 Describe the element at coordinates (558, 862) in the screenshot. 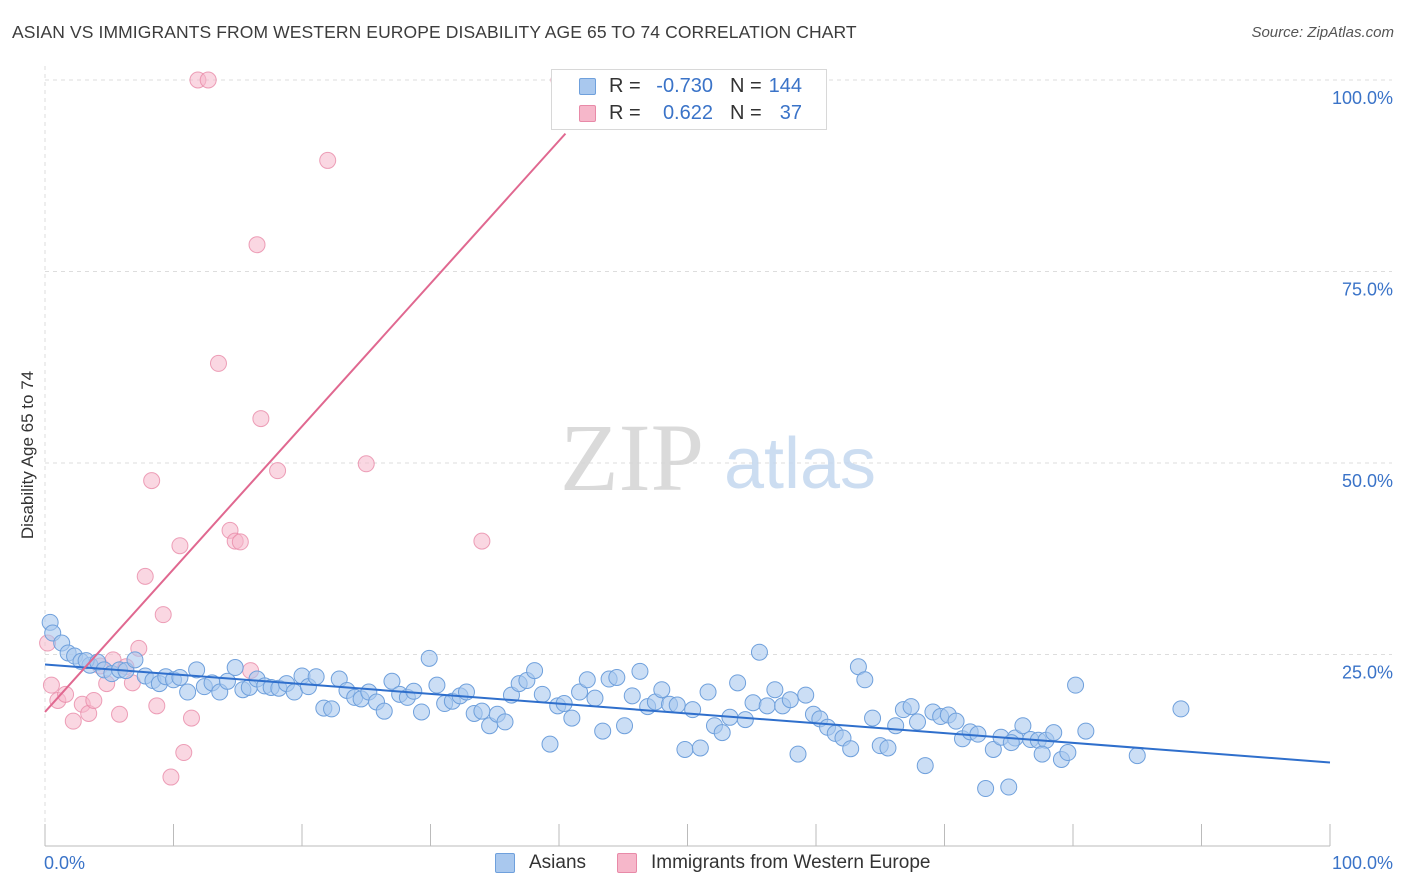

I see `legend-label-asians: Asians` at that location.